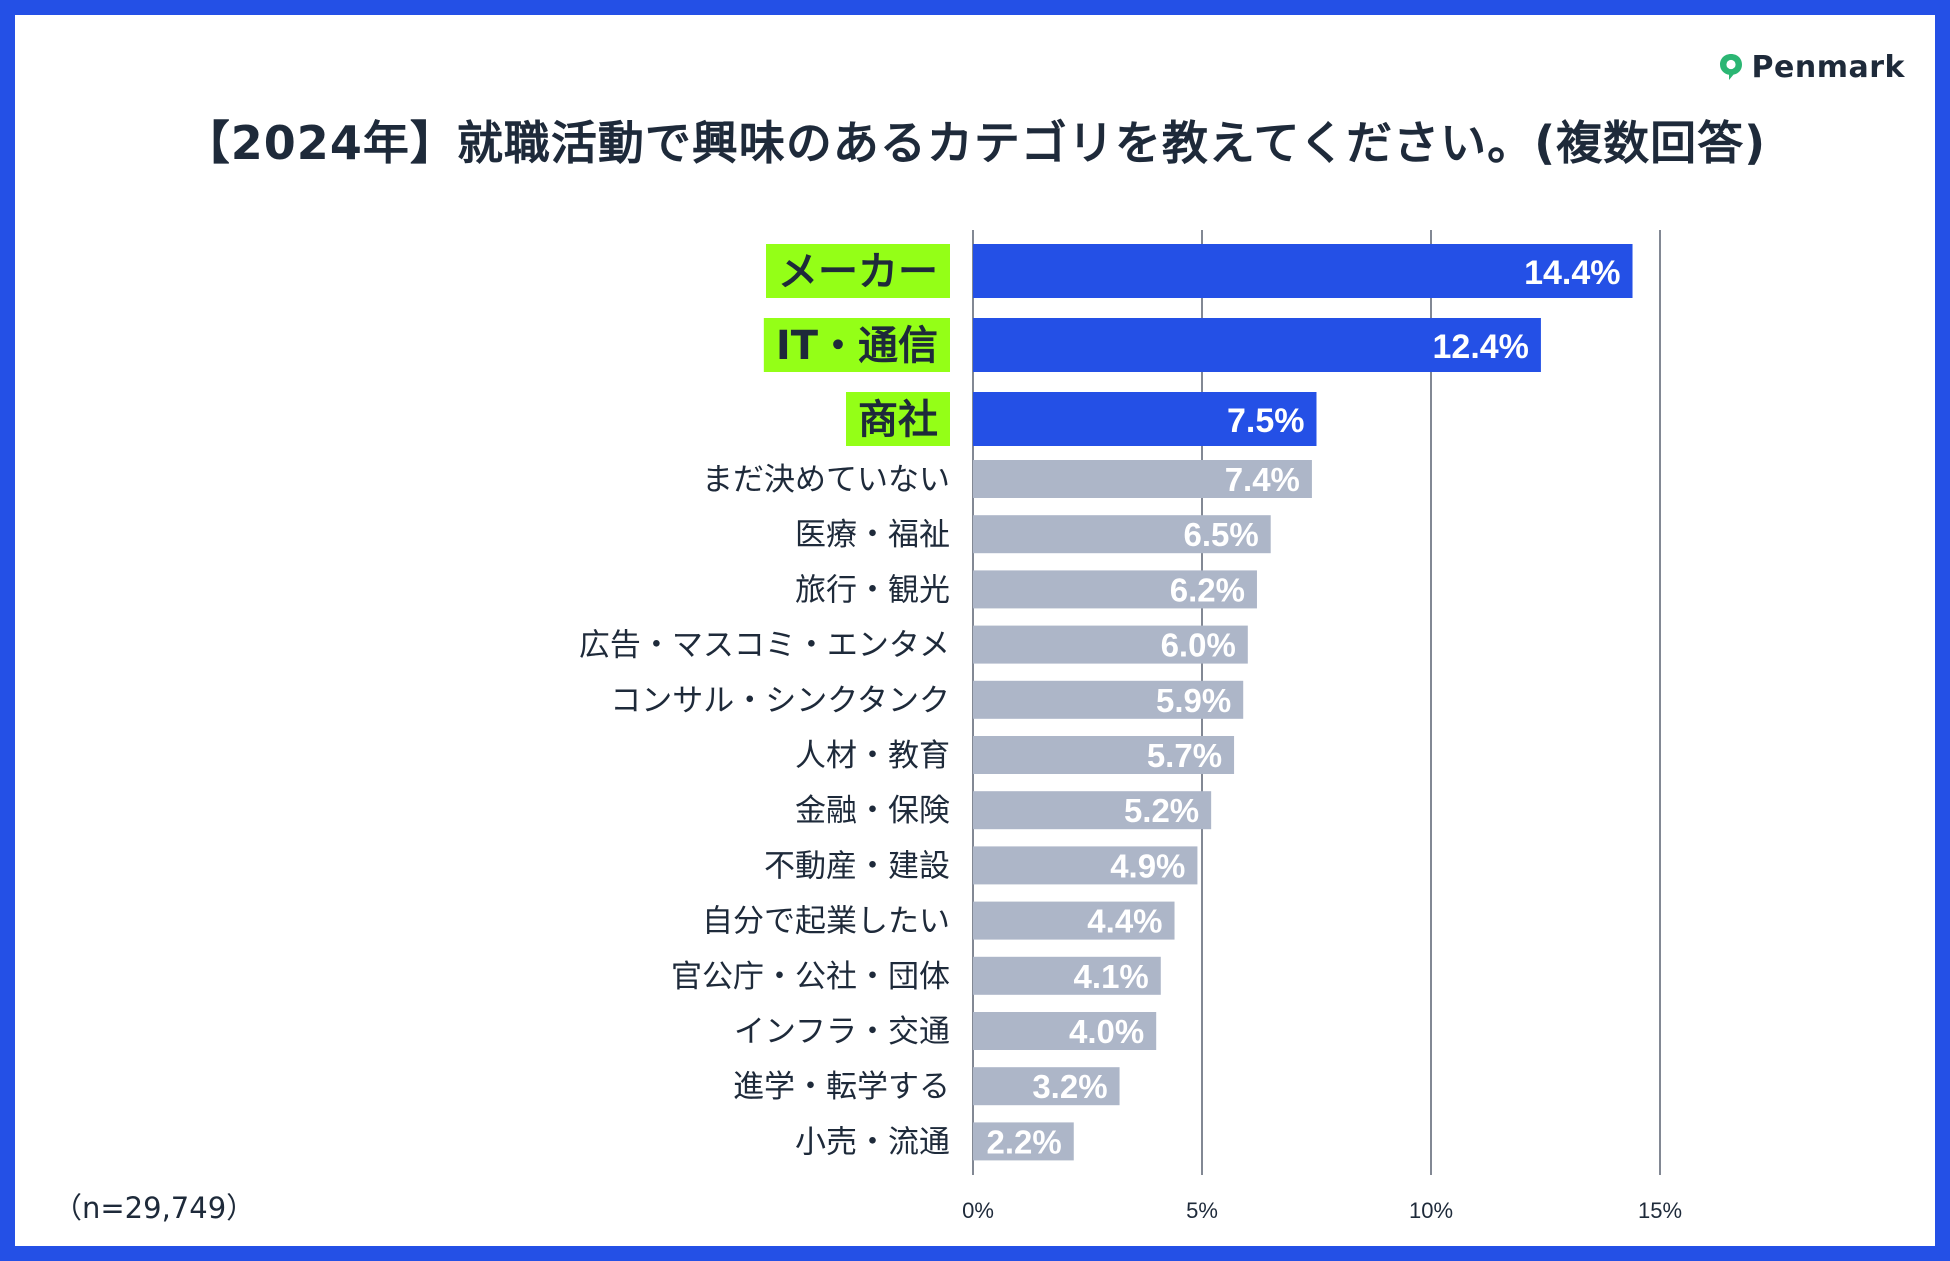 The height and width of the screenshot is (1261, 1950). I want to click on bar-value-label: 7.5%, so click(1266, 421).